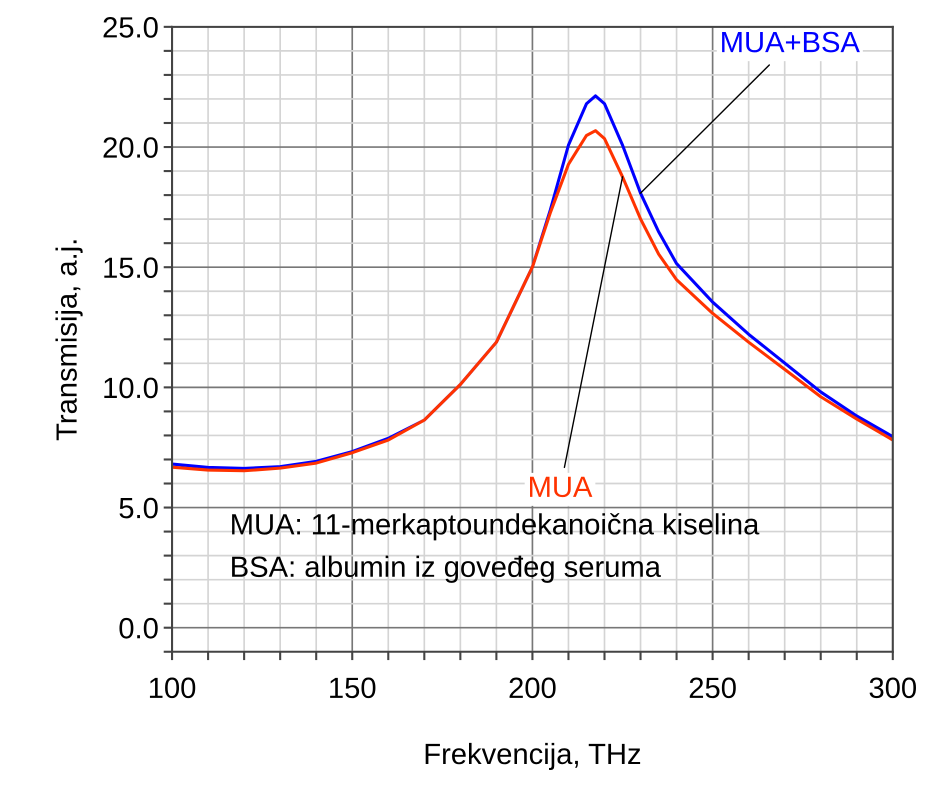 This screenshot has height=790, width=930. I want to click on y-tick-label: 25.0, so click(131, 27).